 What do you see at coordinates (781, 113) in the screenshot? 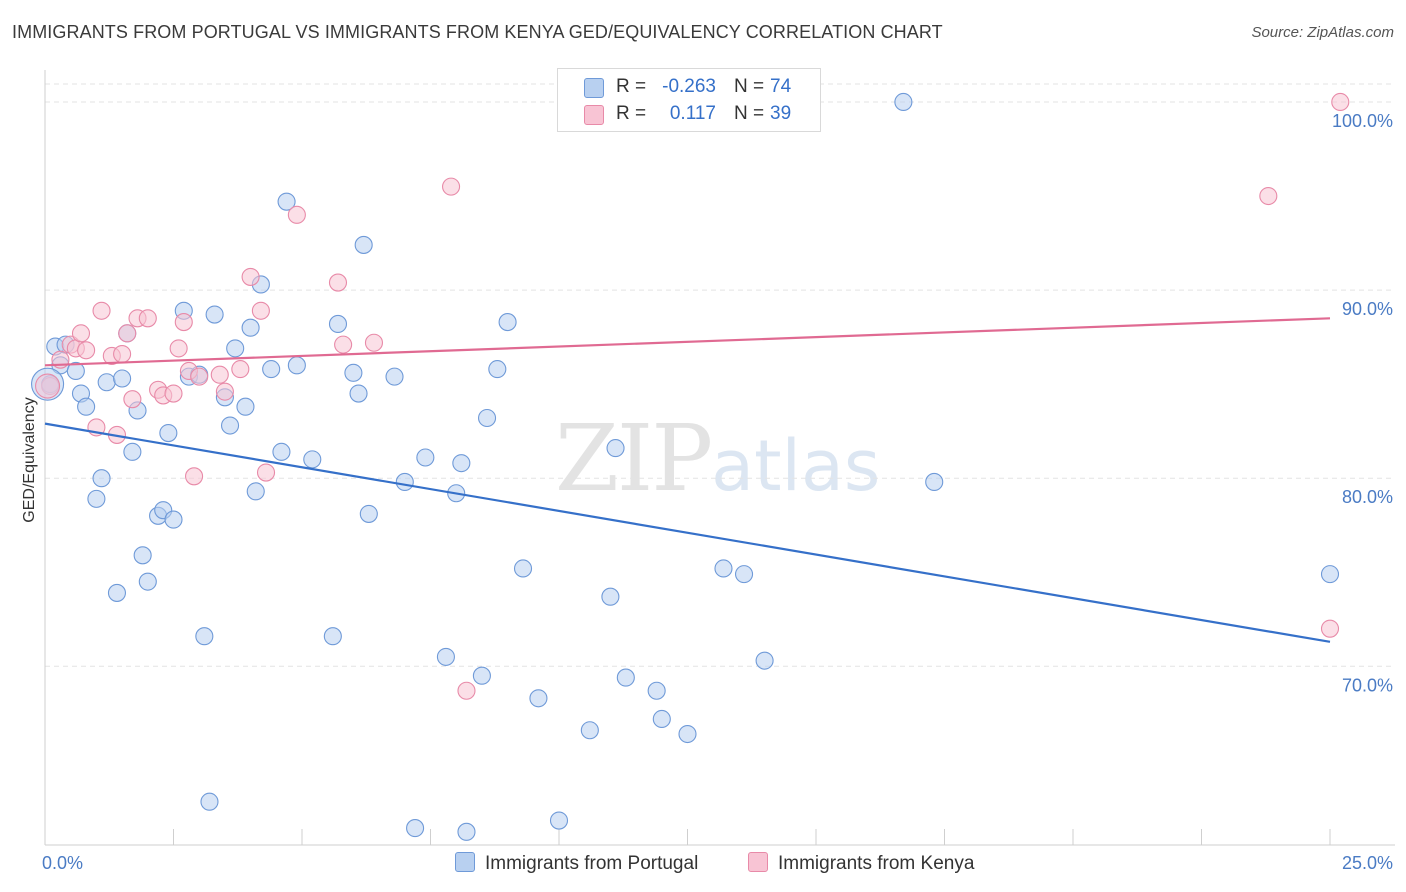
I see `kenya-n-value: 39` at bounding box center [781, 113].